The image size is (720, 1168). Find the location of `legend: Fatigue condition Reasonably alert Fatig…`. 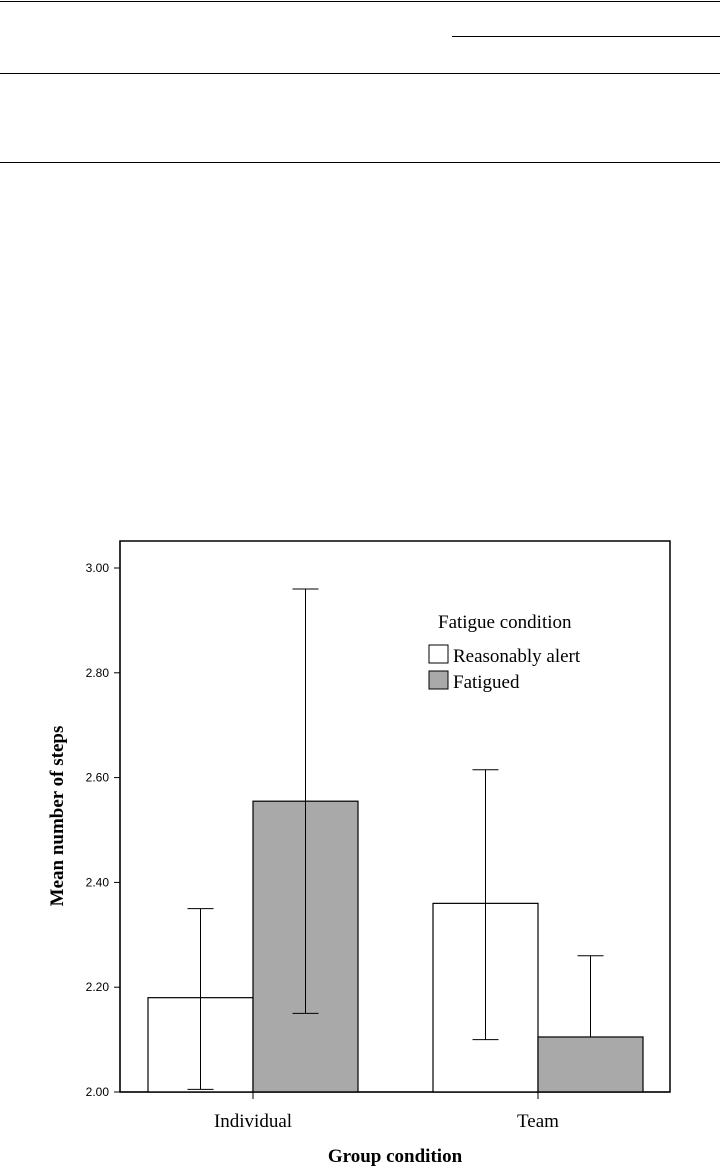

legend: Fatigue condition Reasonably alert Fatig… is located at coordinates (504, 652).